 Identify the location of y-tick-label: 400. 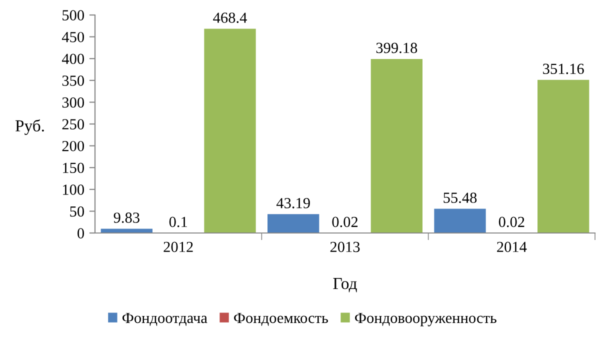
(73, 59).